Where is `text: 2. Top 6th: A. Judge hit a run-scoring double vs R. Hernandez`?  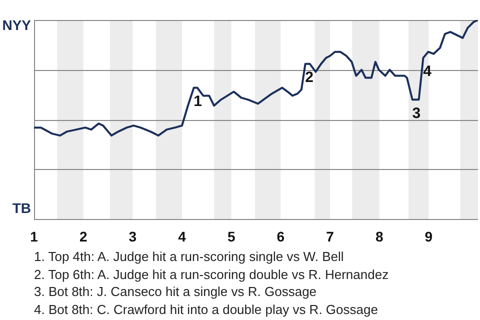 text: 2. Top 6th: A. Judge hit a run-scoring double vs R. Hernandez is located at coordinates (212, 274).